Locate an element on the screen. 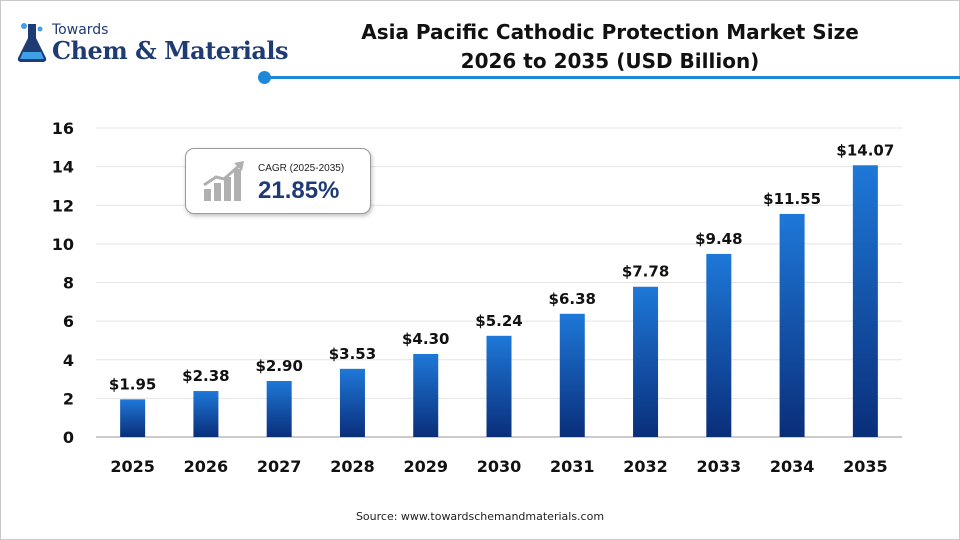 The height and width of the screenshot is (540, 960). y-tick-label: 2 is located at coordinates (68, 398).